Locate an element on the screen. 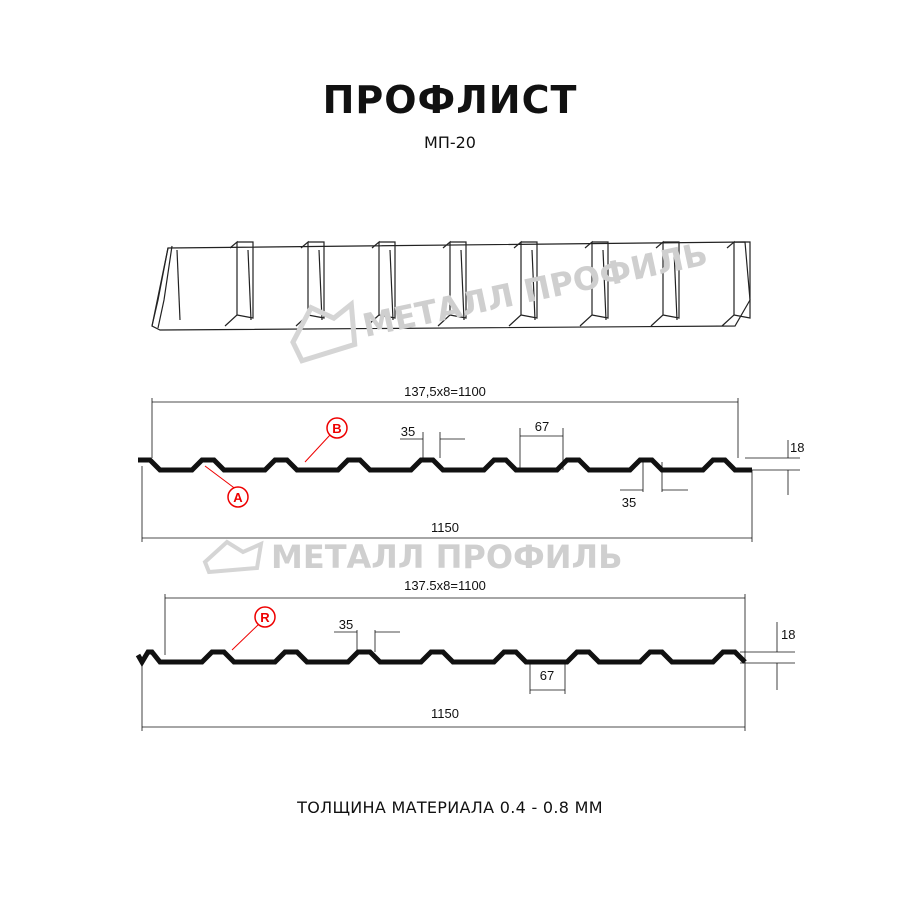  dimension-pitch-label: 137.5x8=1100 is located at coordinates (445, 585).